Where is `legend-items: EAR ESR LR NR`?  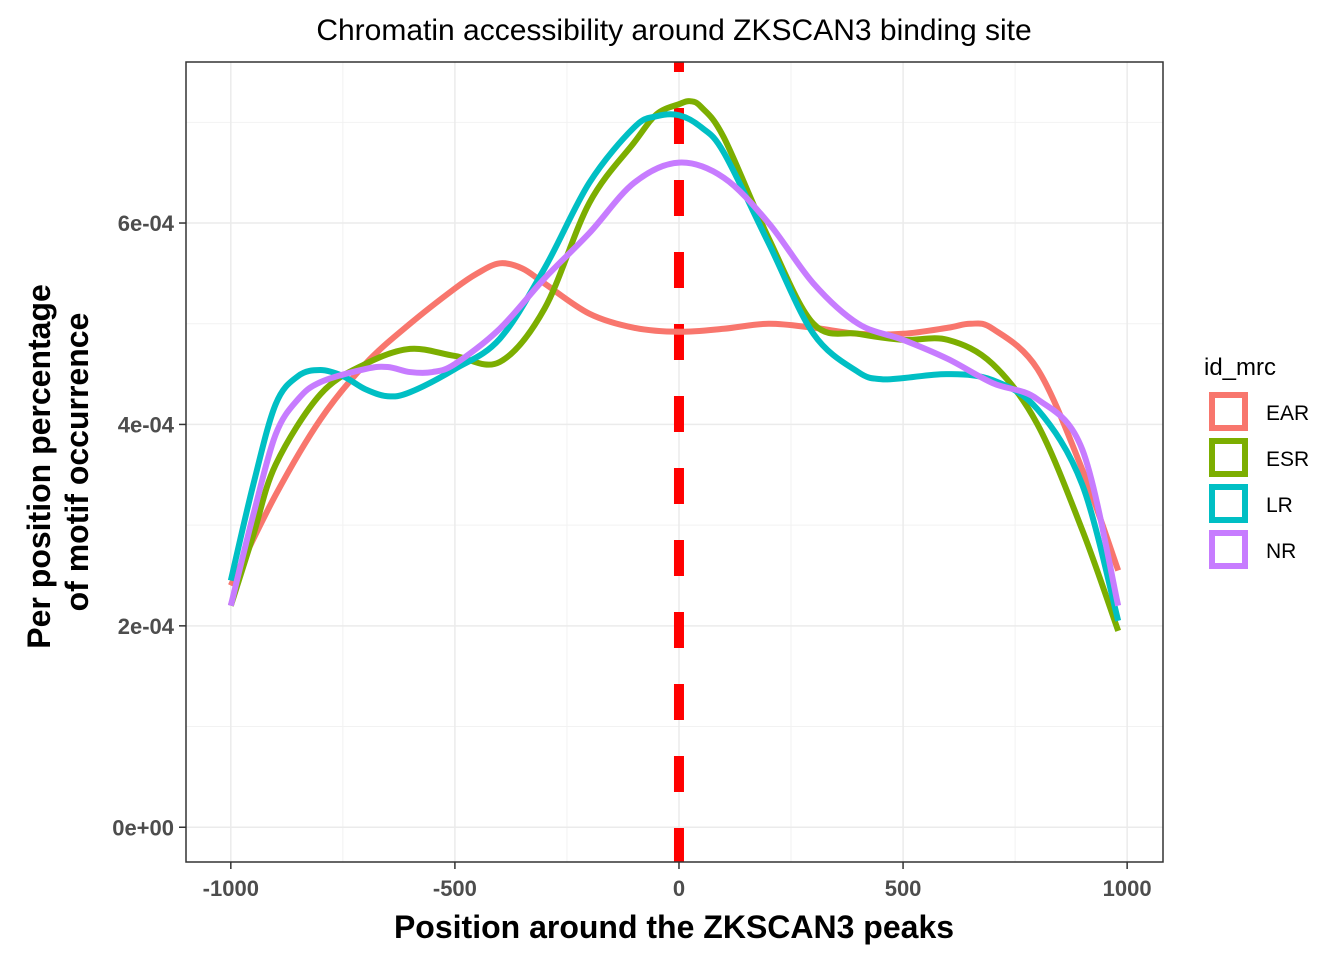
legend-items: EAR ESR LR NR is located at coordinates (1259, 480).